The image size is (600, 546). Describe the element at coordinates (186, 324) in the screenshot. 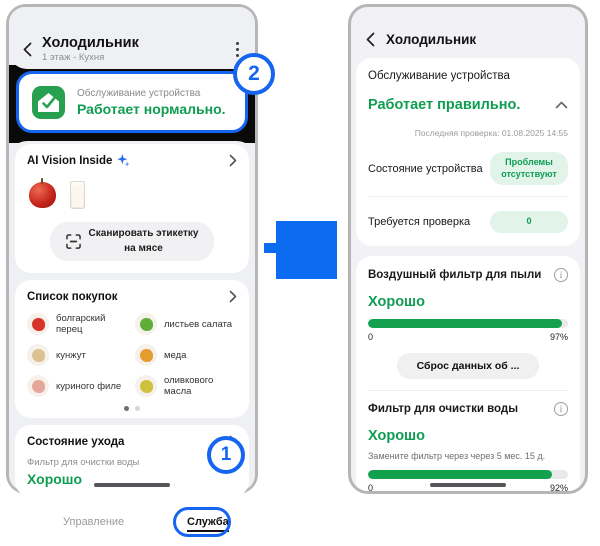

I see `list-item: листьев салата` at that location.